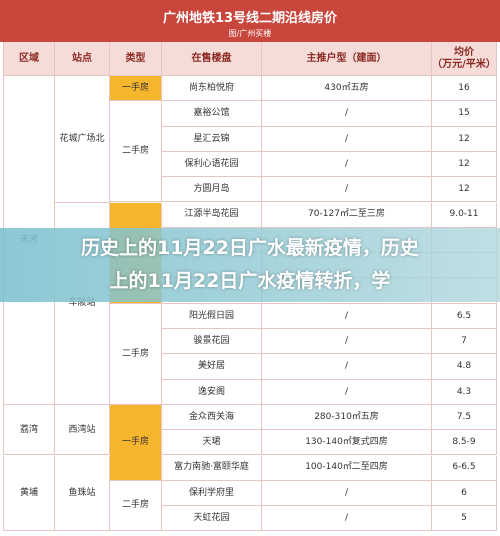 The image size is (500, 536). I want to click on price: 7, so click(464, 342).